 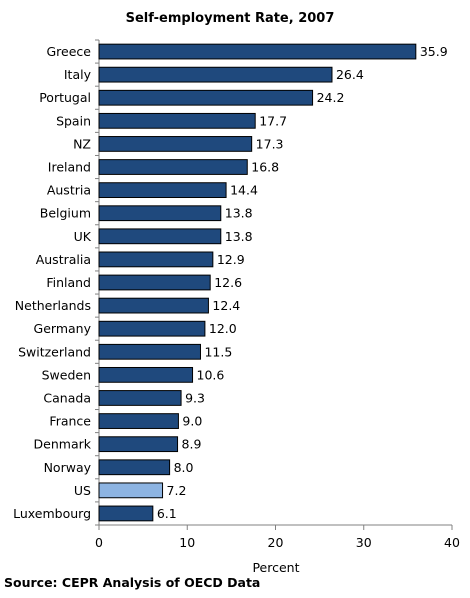 I want to click on x-tick-label: 30, so click(x=364, y=542).